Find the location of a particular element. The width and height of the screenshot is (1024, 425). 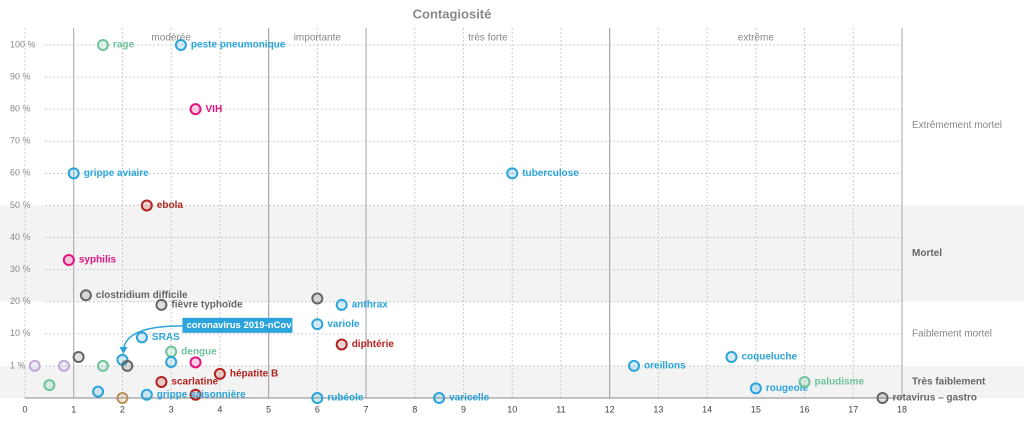

point-label: VIH is located at coordinates (214, 109).